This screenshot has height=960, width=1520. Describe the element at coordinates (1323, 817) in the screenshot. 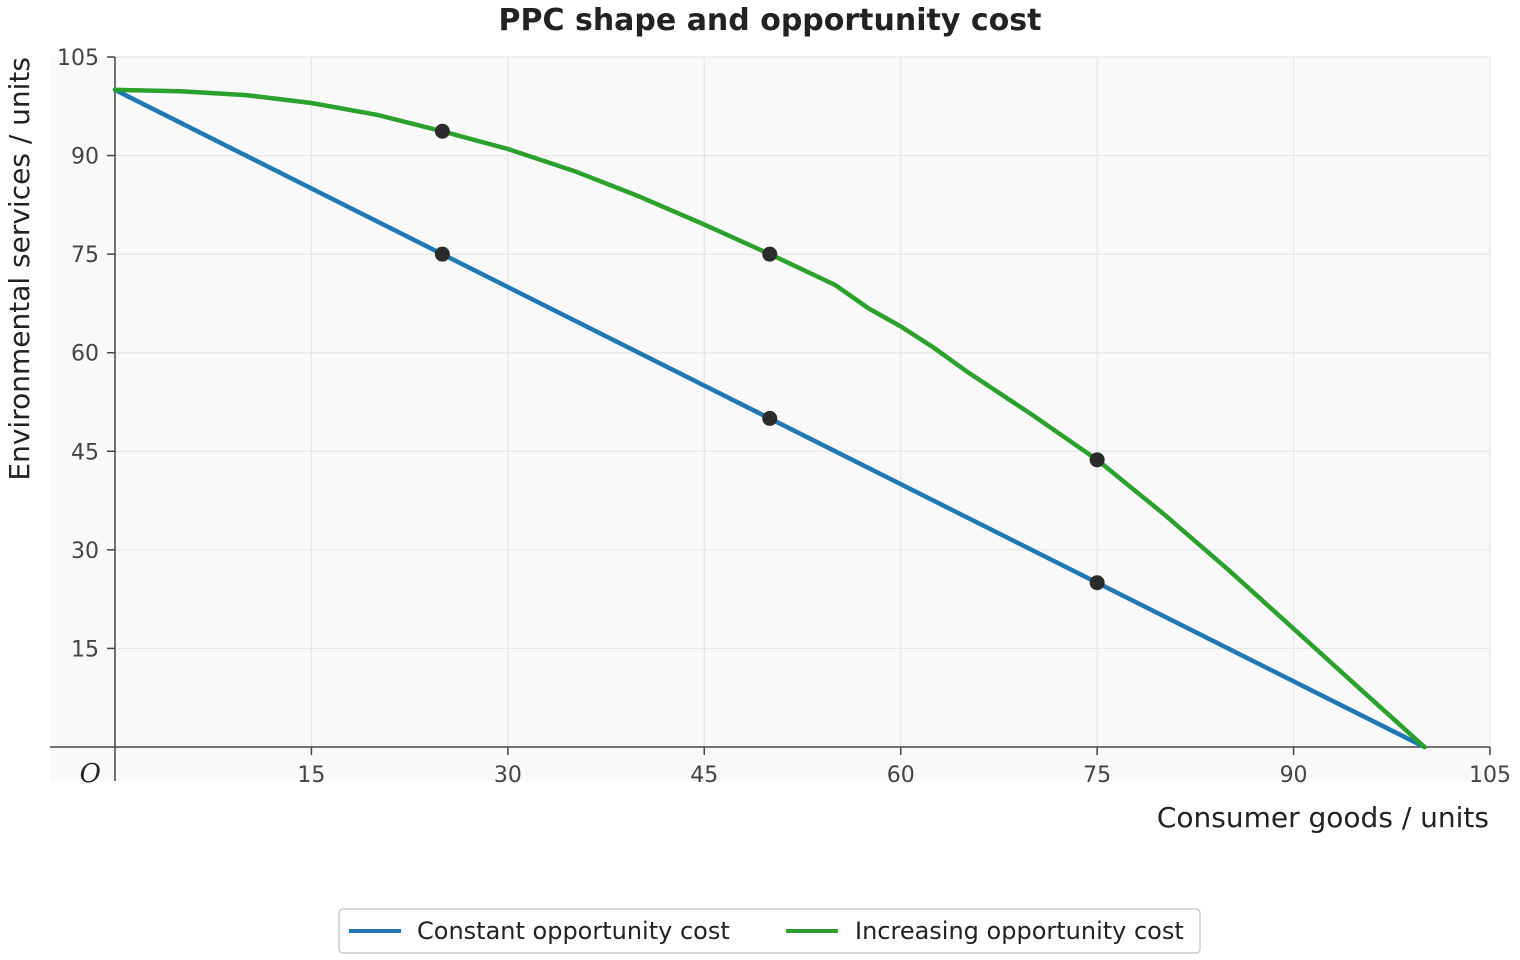

I see `x-axis-title: Consumer goods / units` at that location.